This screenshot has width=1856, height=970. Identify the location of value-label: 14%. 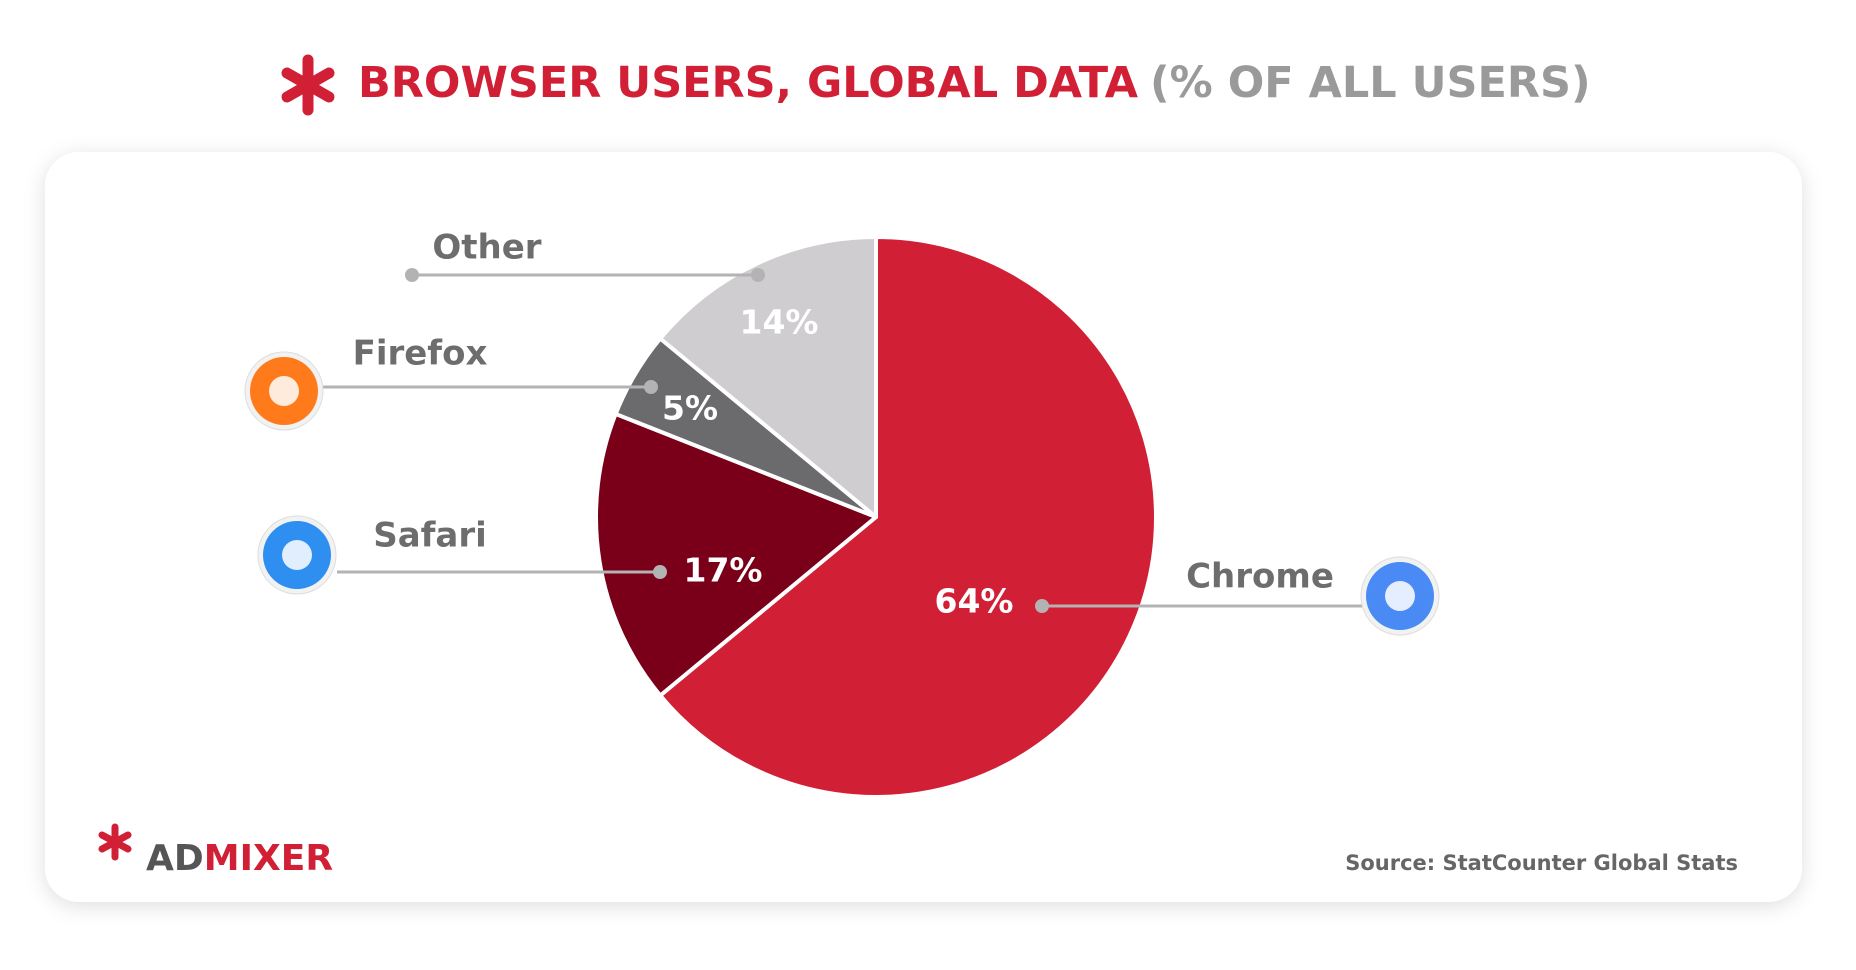
(779, 322).